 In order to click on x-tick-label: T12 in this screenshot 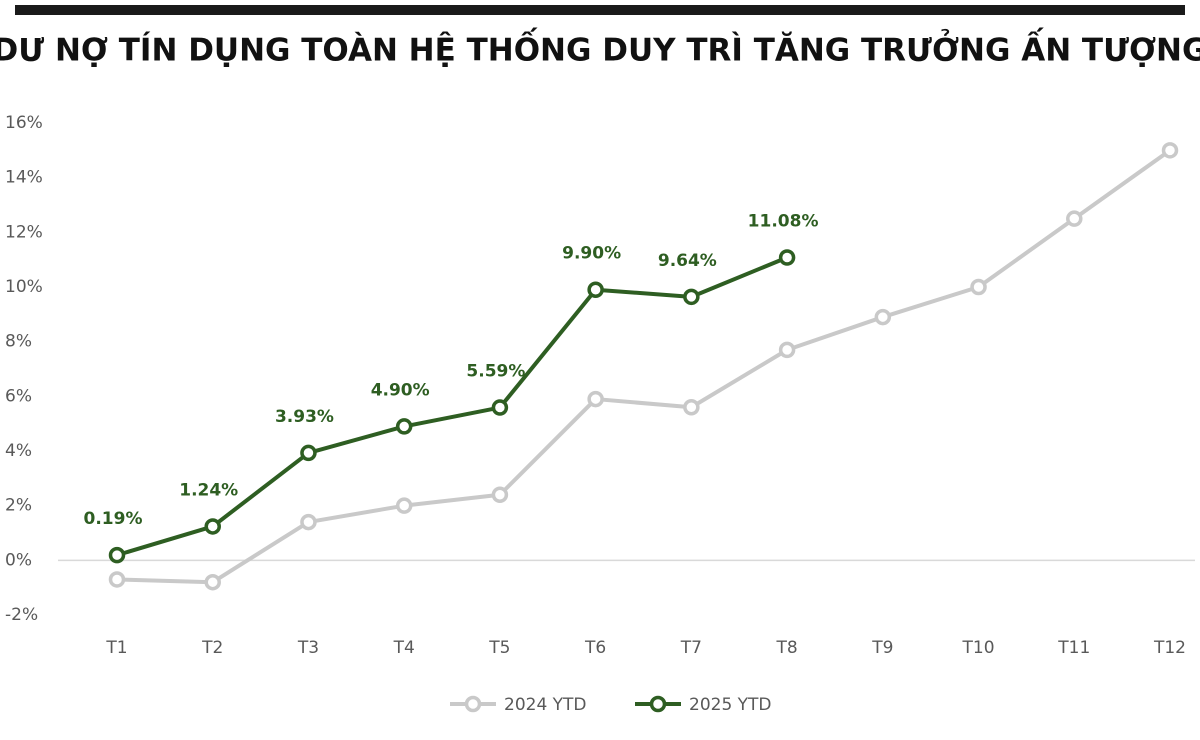, I will do `click(1169, 648)`.